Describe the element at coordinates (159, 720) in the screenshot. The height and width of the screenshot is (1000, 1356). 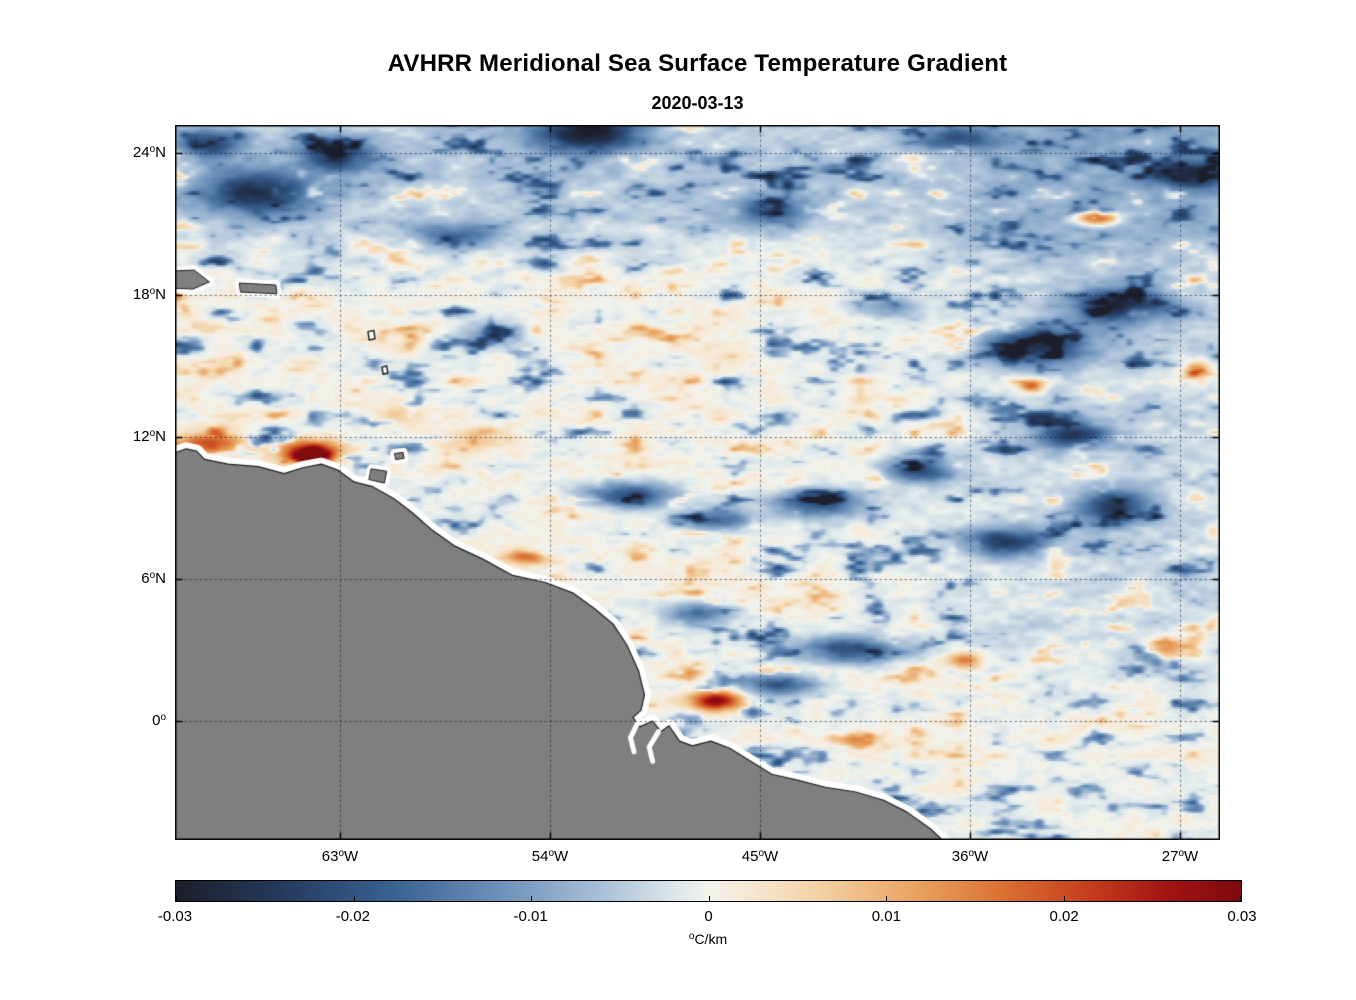
I see `y-tick-label: 0o` at that location.